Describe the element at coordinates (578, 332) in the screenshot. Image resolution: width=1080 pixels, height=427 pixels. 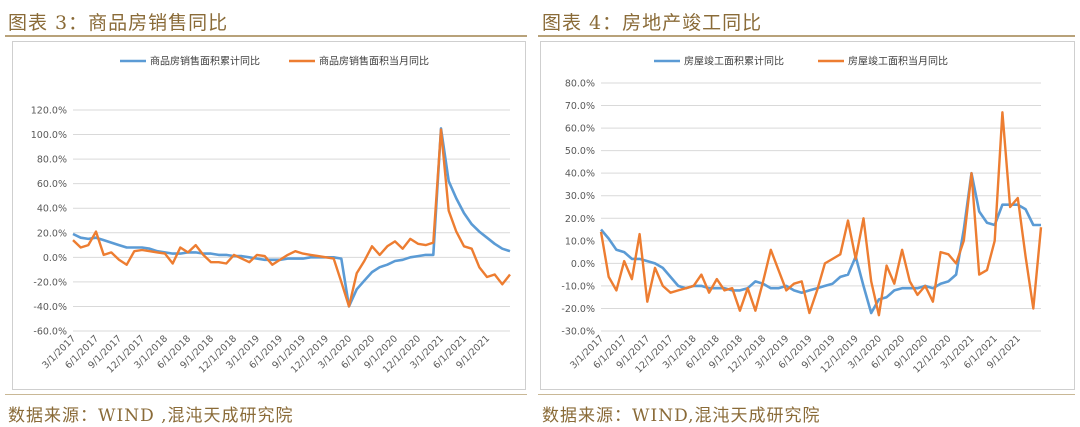
I see `y-tick-label: -30.0%` at that location.